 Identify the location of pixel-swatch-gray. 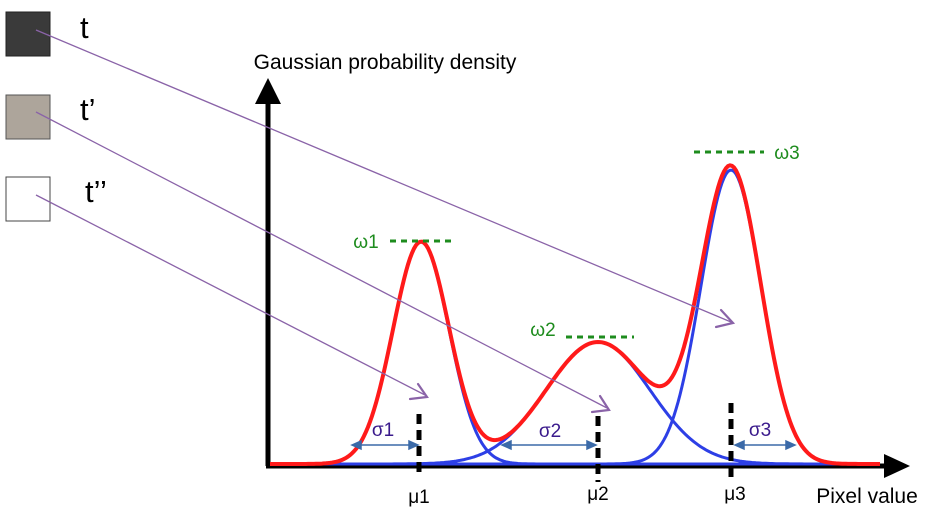
(28, 117).